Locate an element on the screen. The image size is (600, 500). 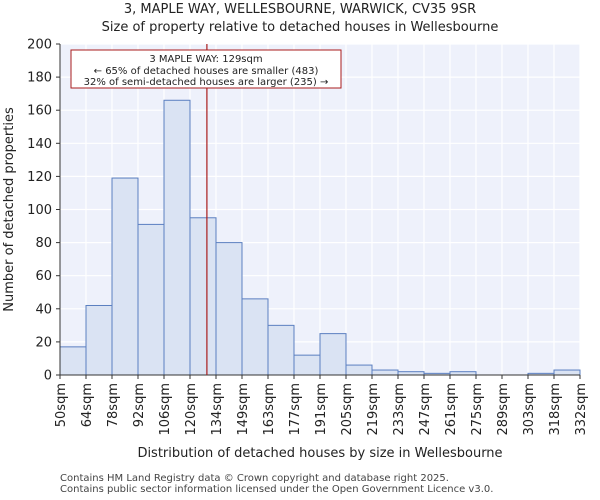
y-tick-label: 120 is located at coordinates (39, 177).